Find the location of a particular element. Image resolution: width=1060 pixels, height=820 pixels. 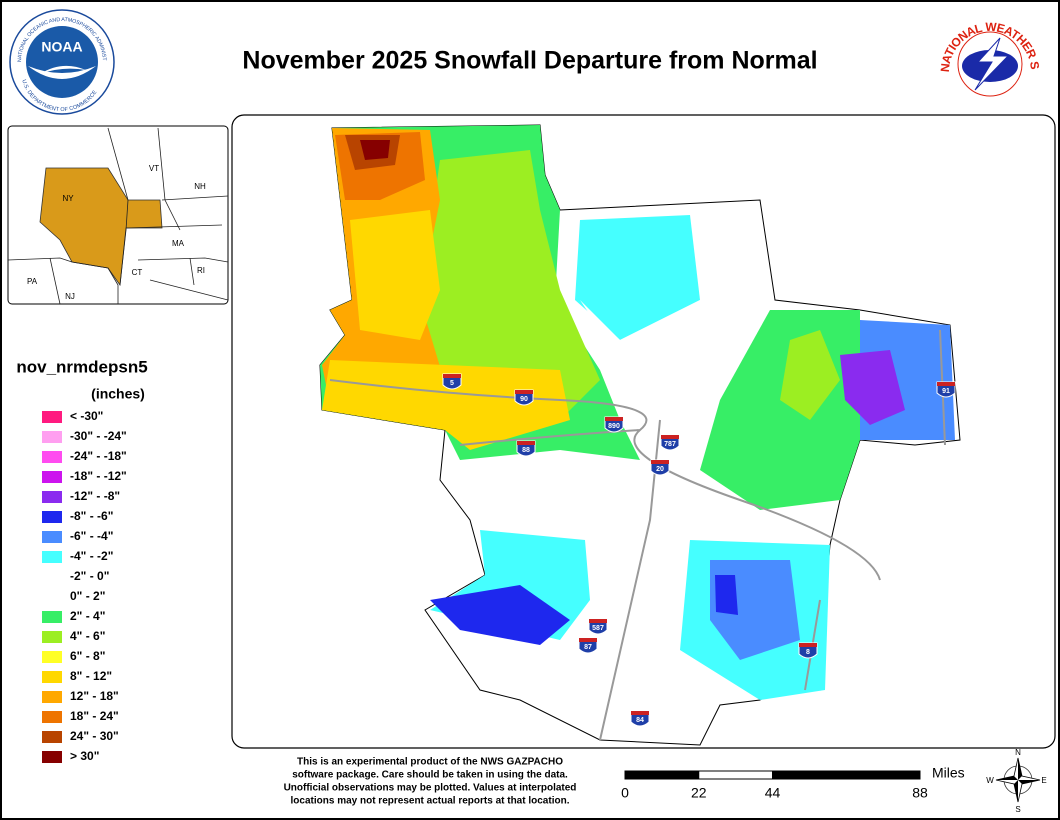

interstate-label: 87 is located at coordinates (588, 647).